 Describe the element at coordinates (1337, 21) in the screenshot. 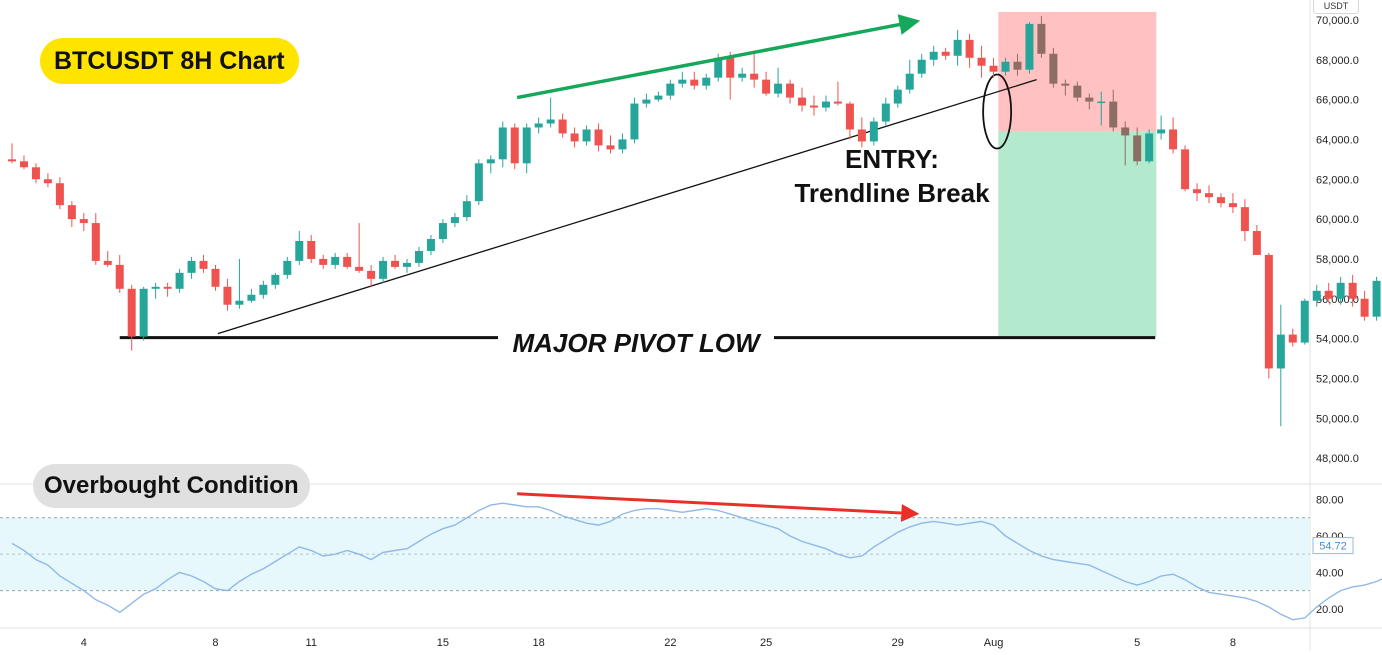

I see `price-tick-label: 70,000.0` at that location.